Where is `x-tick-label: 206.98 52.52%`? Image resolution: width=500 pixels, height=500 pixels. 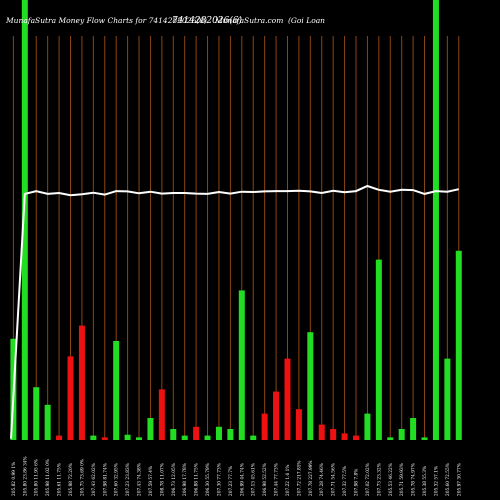
x-tick-label: 206.98 52.52% is located at coordinates (265, 479).